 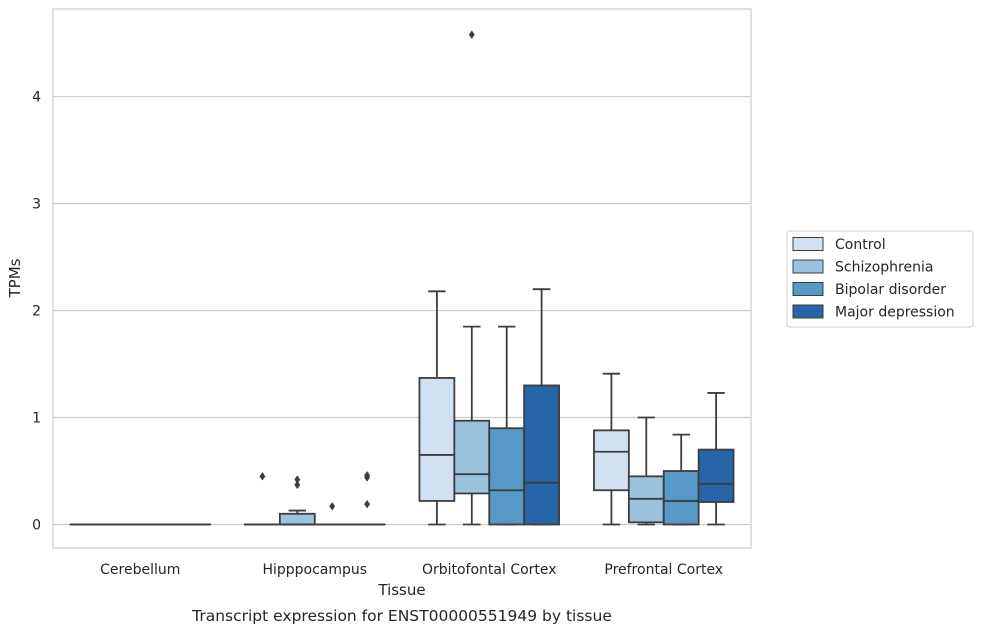 What do you see at coordinates (401, 590) in the screenshot?
I see `x-axis-title: Tissue` at bounding box center [401, 590].